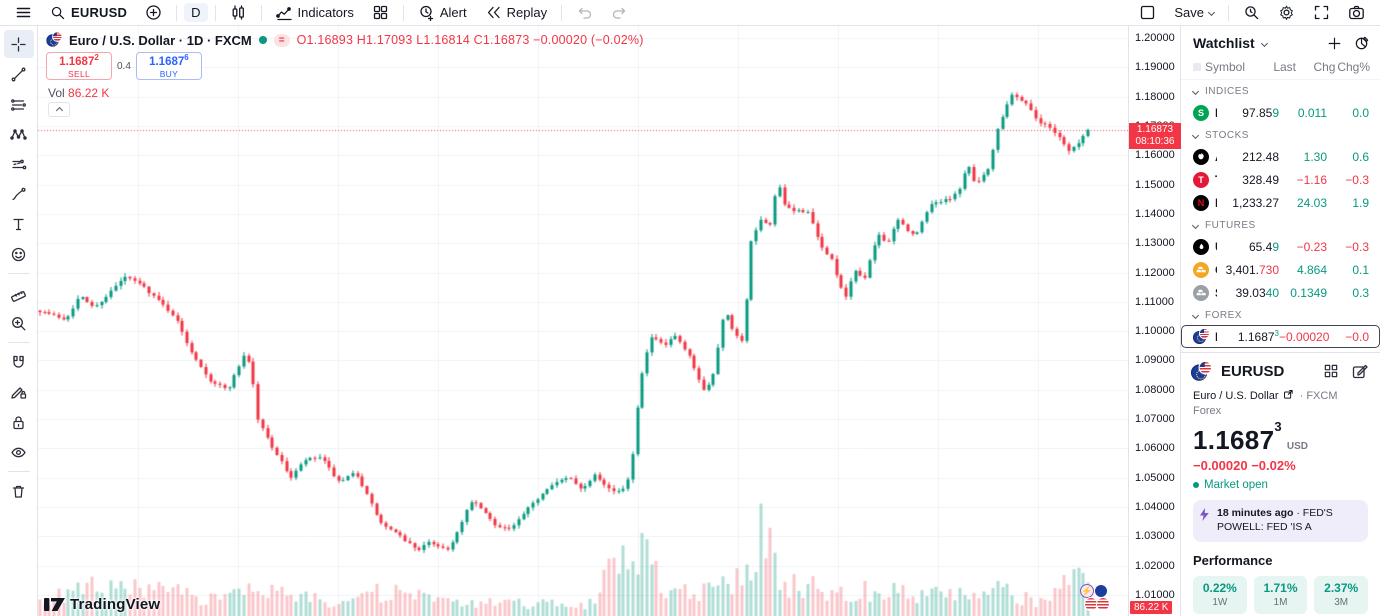 This screenshot has width=1380, height=616. Describe the element at coordinates (19, 392) in the screenshot. I see `tool-drawing-sync-button` at that location.